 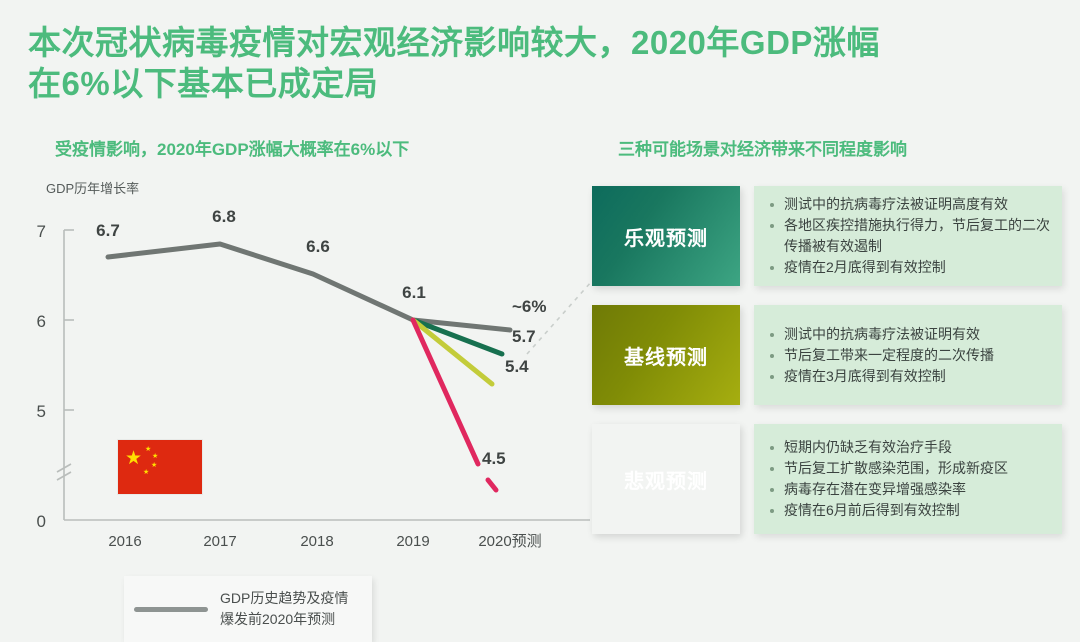 I want to click on subtitle-right: 三种可能场景对经济带来不同程度影响, so click(x=762, y=149).